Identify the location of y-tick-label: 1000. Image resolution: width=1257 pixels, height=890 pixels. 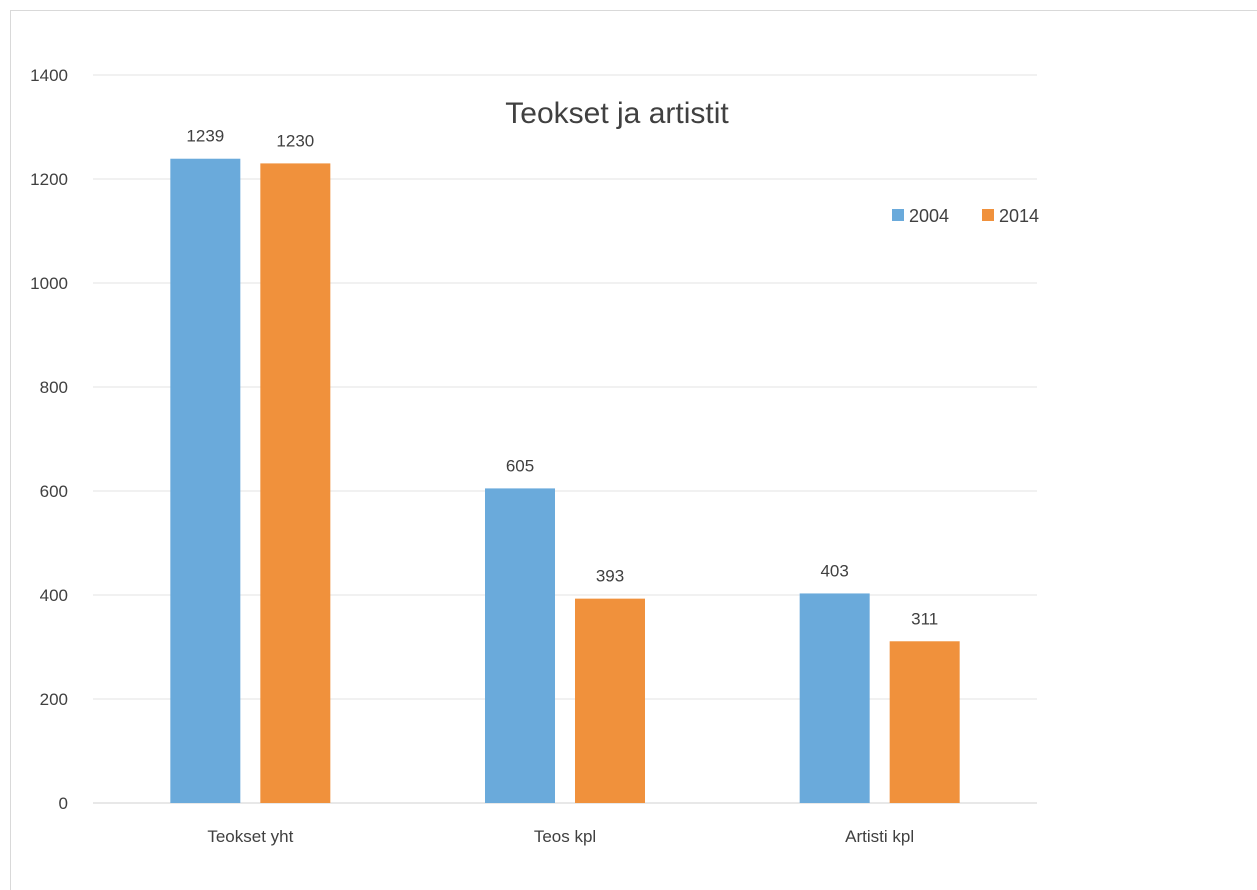
(49, 283).